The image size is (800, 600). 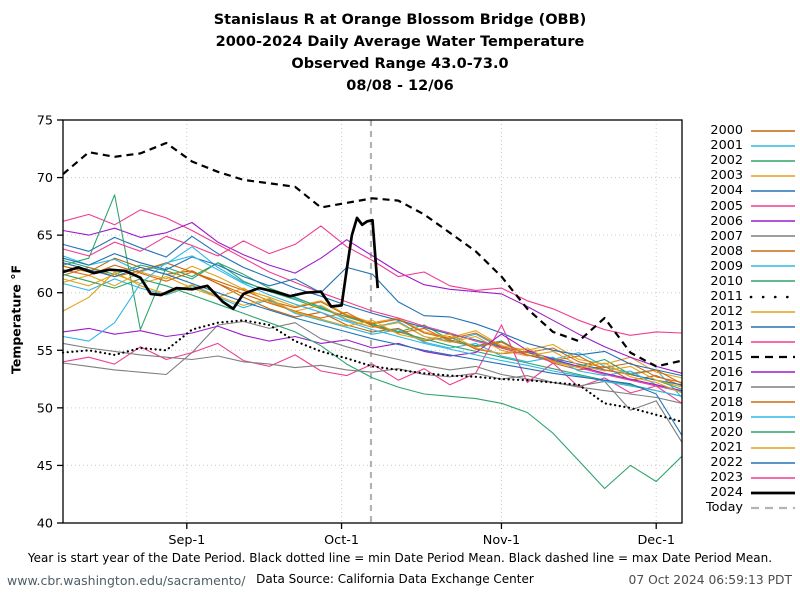 I want to click on legend-item-2023: 2023, so click(x=742, y=477).